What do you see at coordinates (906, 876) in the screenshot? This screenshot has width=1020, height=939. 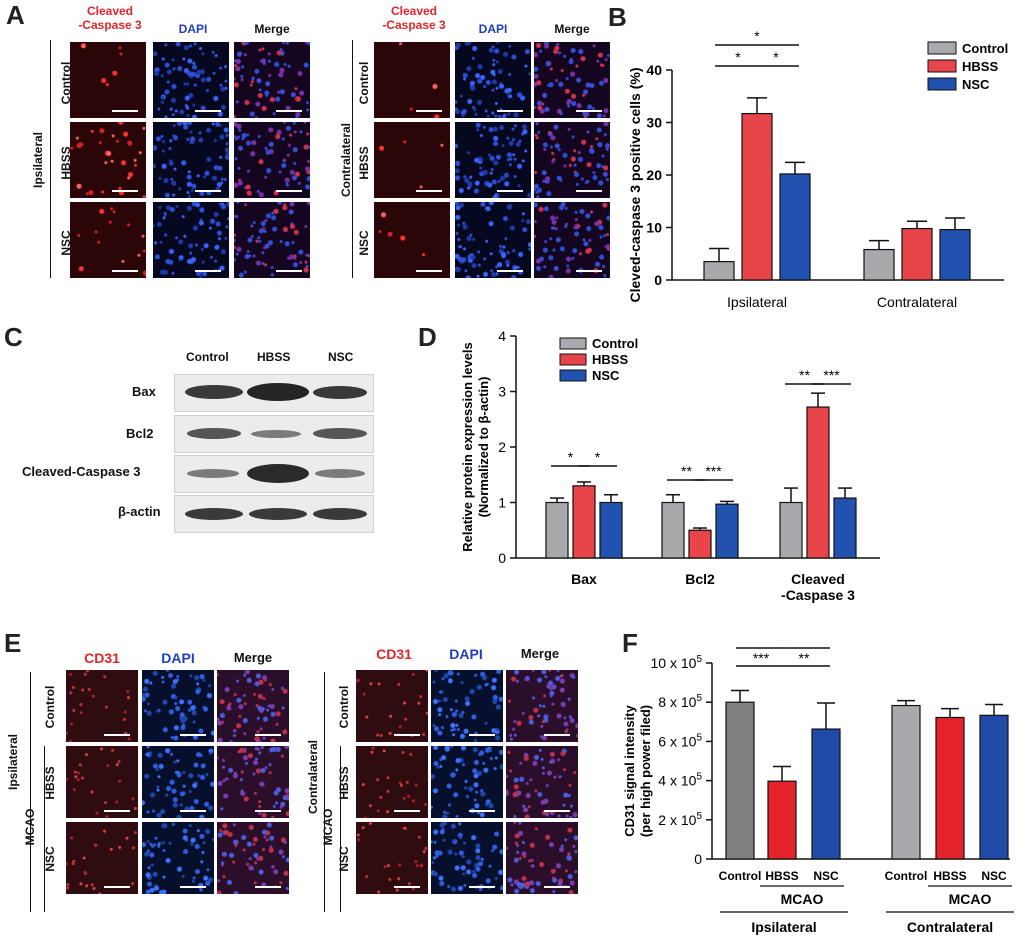 I see `x-category-label: Control` at bounding box center [906, 876].